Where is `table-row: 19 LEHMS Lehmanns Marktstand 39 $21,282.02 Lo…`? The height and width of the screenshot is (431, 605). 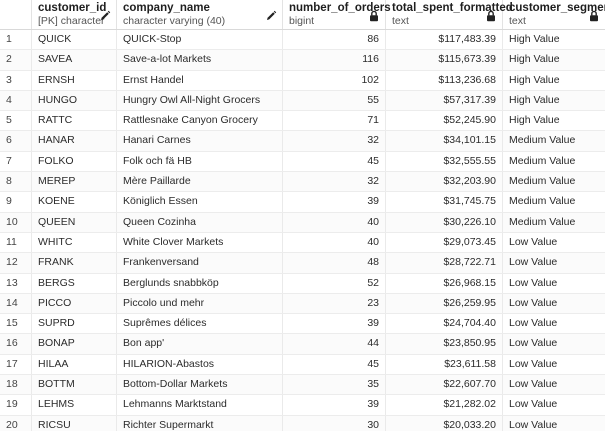 table-row: 19 LEHMS Lehmanns Marktstand 39 $21,282.02 Lo… is located at coordinates (302, 405).